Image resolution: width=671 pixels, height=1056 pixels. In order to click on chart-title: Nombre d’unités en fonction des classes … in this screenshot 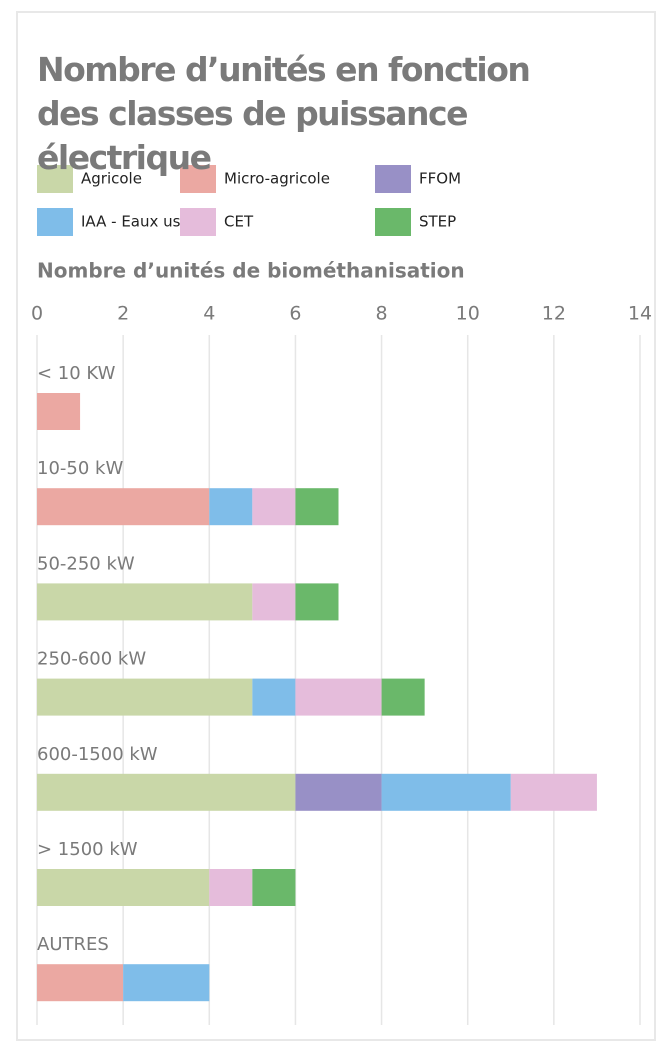, I will do `click(284, 113)`.